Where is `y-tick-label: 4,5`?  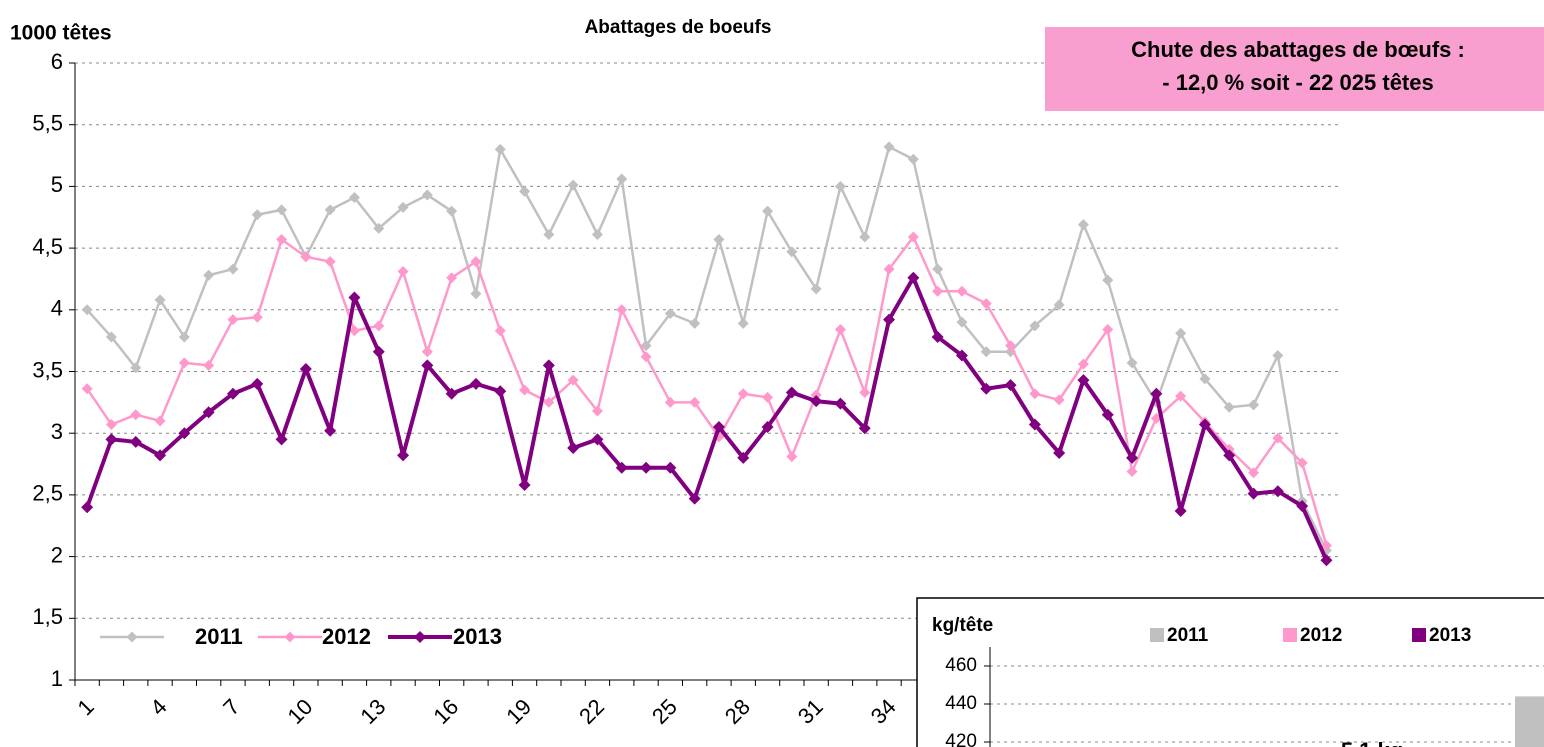 y-tick-label: 4,5 is located at coordinates (47, 246).